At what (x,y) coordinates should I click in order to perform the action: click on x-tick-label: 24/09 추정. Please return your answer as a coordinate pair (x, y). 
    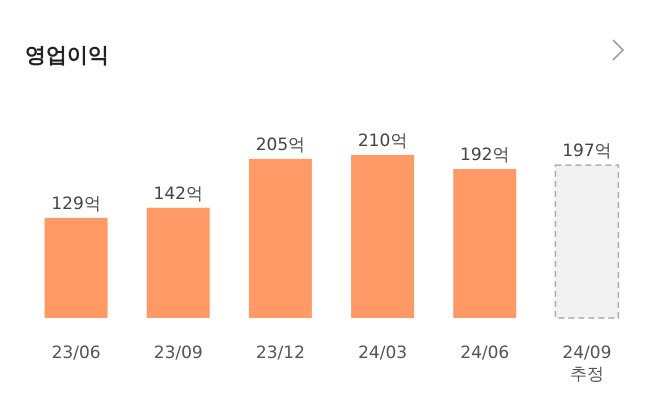
    Looking at the image, I should click on (587, 363).